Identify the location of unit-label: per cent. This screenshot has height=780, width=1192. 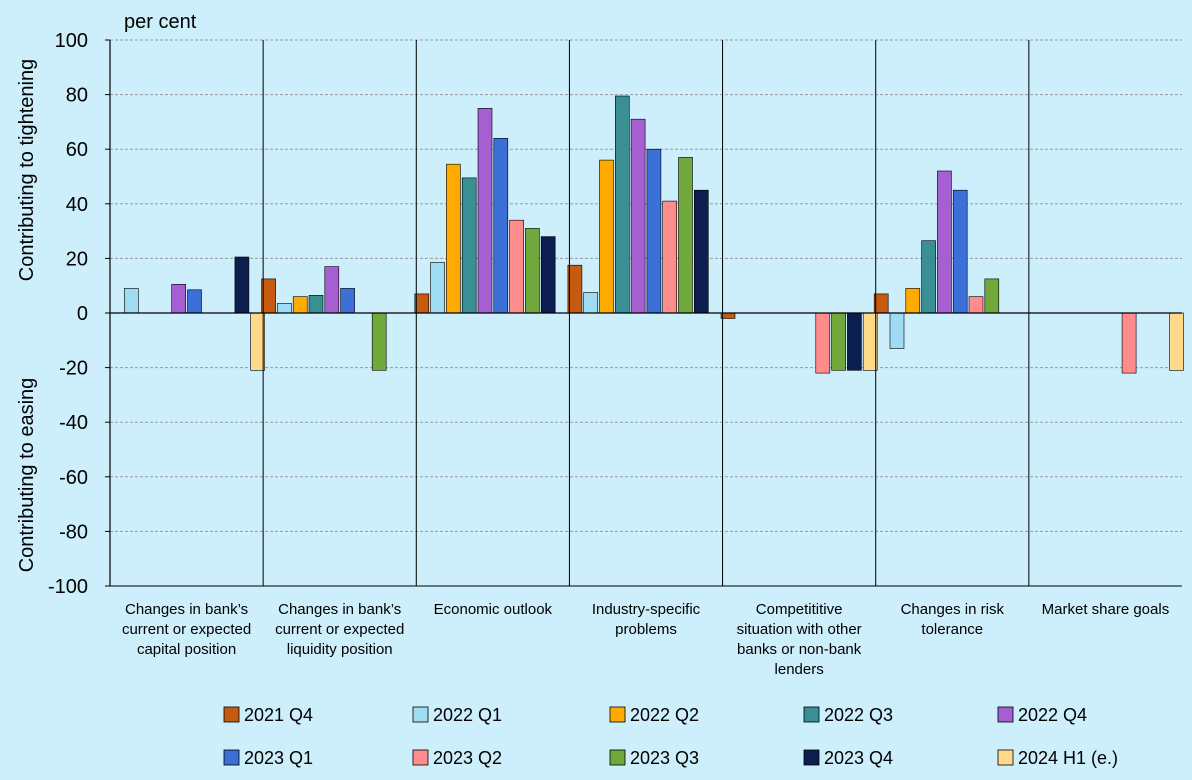
(160, 22).